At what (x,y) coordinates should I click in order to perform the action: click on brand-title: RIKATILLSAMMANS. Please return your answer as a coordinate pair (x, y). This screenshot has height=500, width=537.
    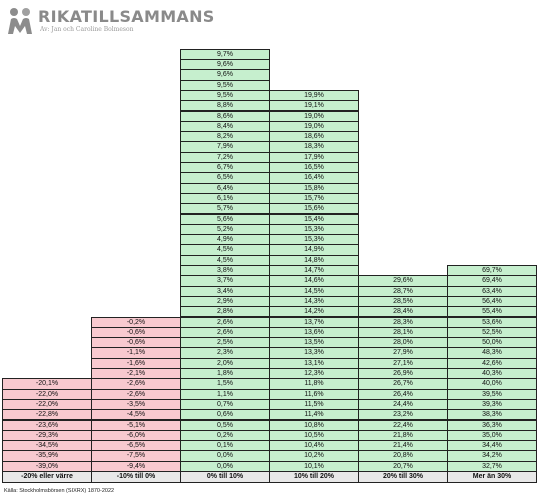
    Looking at the image, I should click on (126, 16).